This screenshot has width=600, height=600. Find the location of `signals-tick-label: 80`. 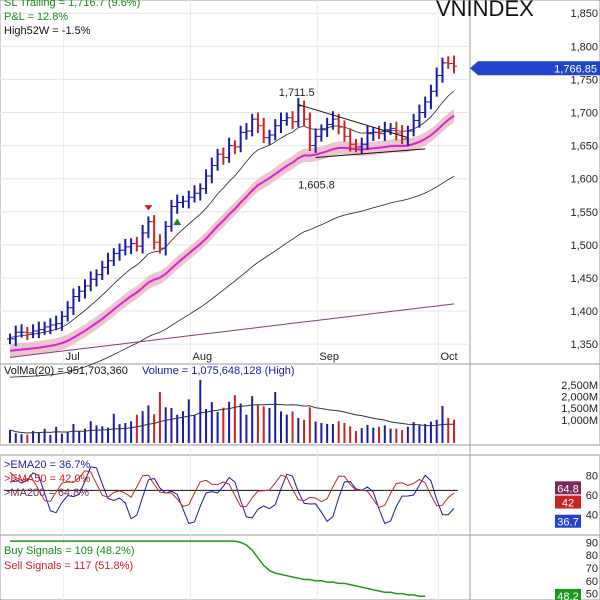

signals-tick-label: 80 is located at coordinates (592, 556).